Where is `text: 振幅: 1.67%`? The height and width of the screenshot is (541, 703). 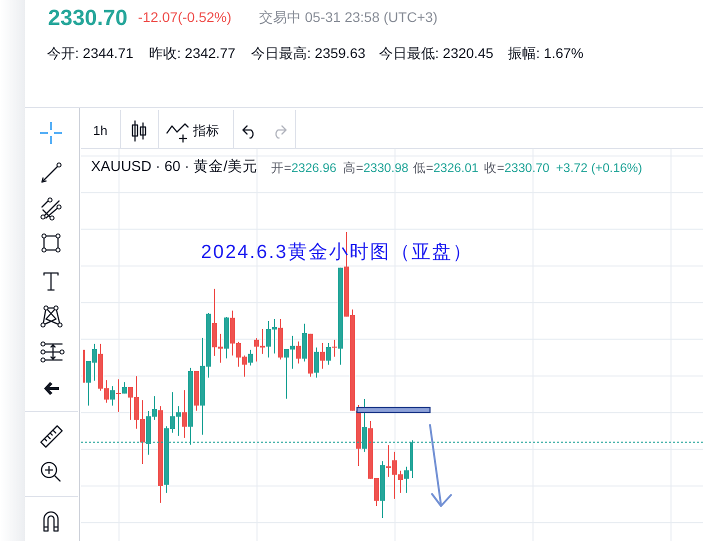
text: 振幅: 1.67% is located at coordinates (546, 52).